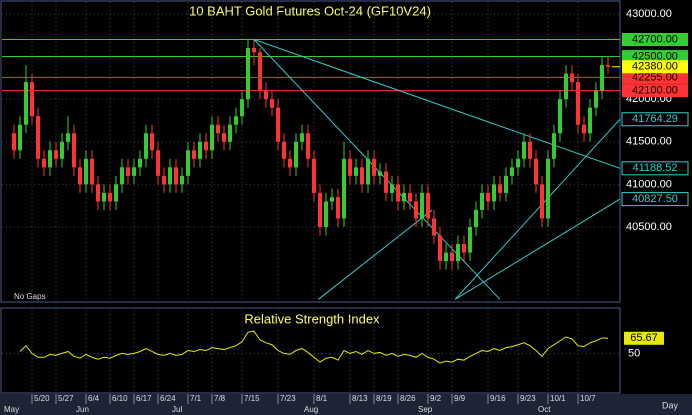 The width and height of the screenshot is (692, 415). I want to click on x-tick-label: 8/13, so click(360, 398).